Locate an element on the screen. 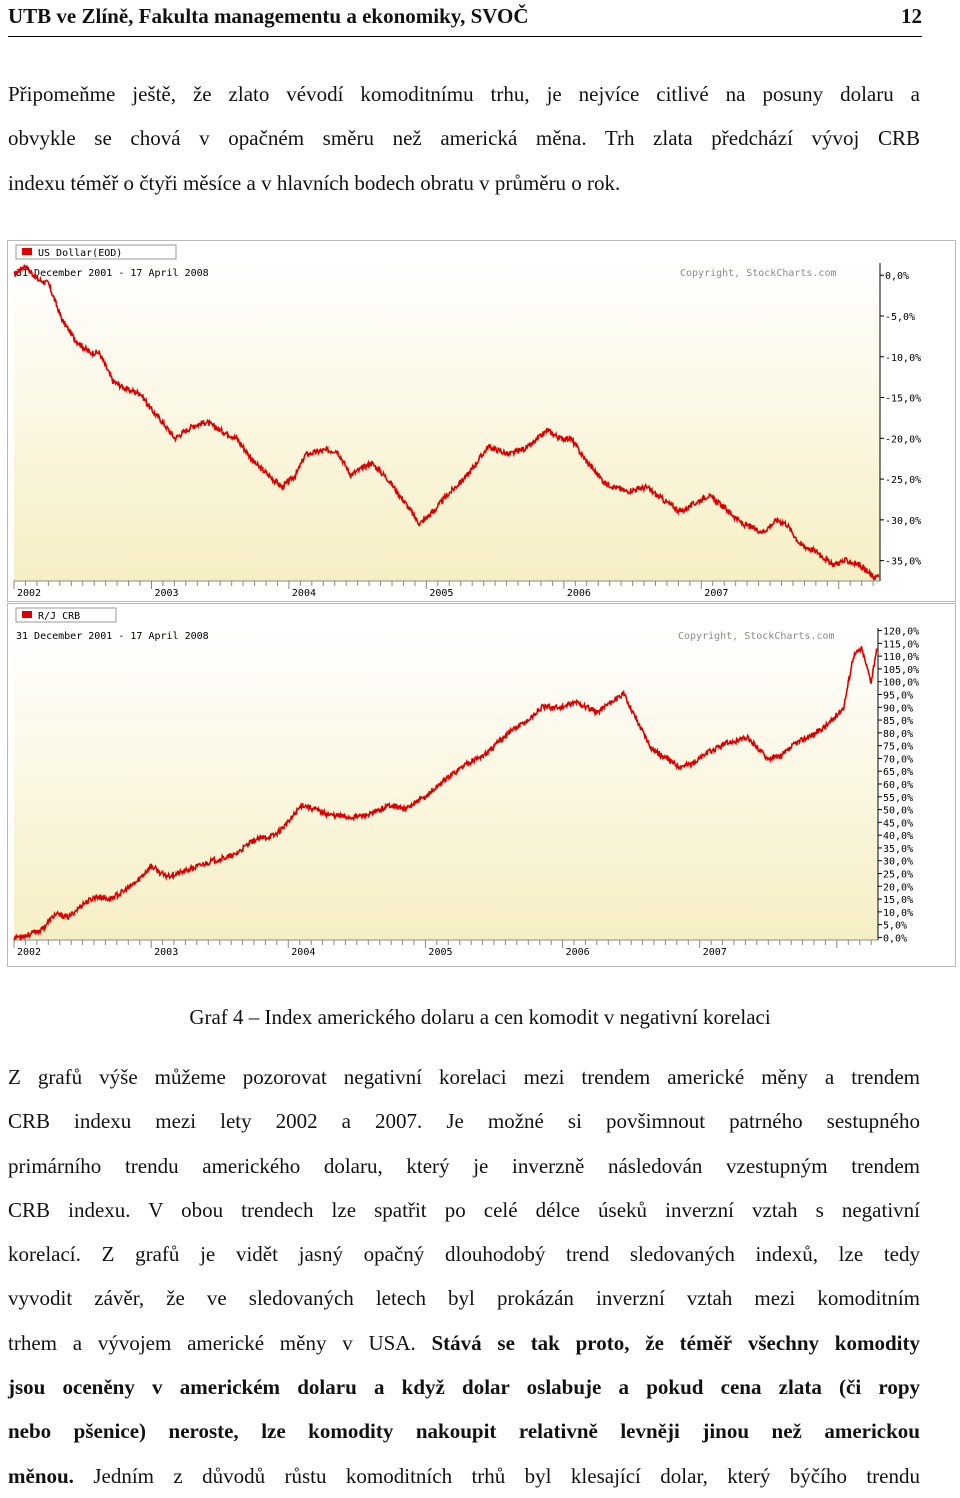 This screenshot has height=1498, width=960. y-tick-label: -15,0% is located at coordinates (903, 399).